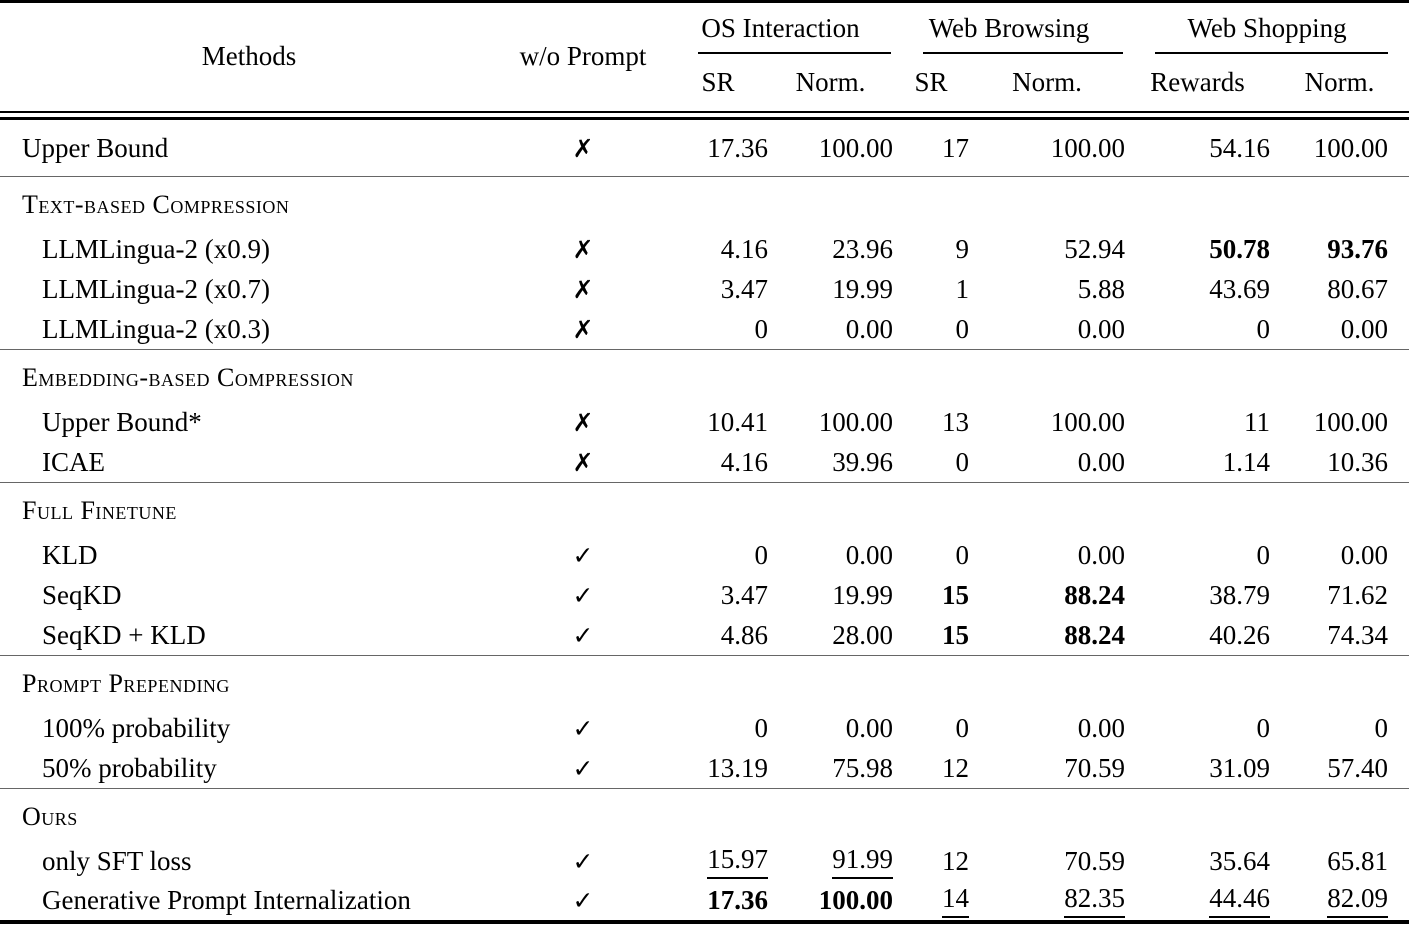 This screenshot has height=939, width=1409. I want to click on method-cell: 100% probability, so click(136, 728).